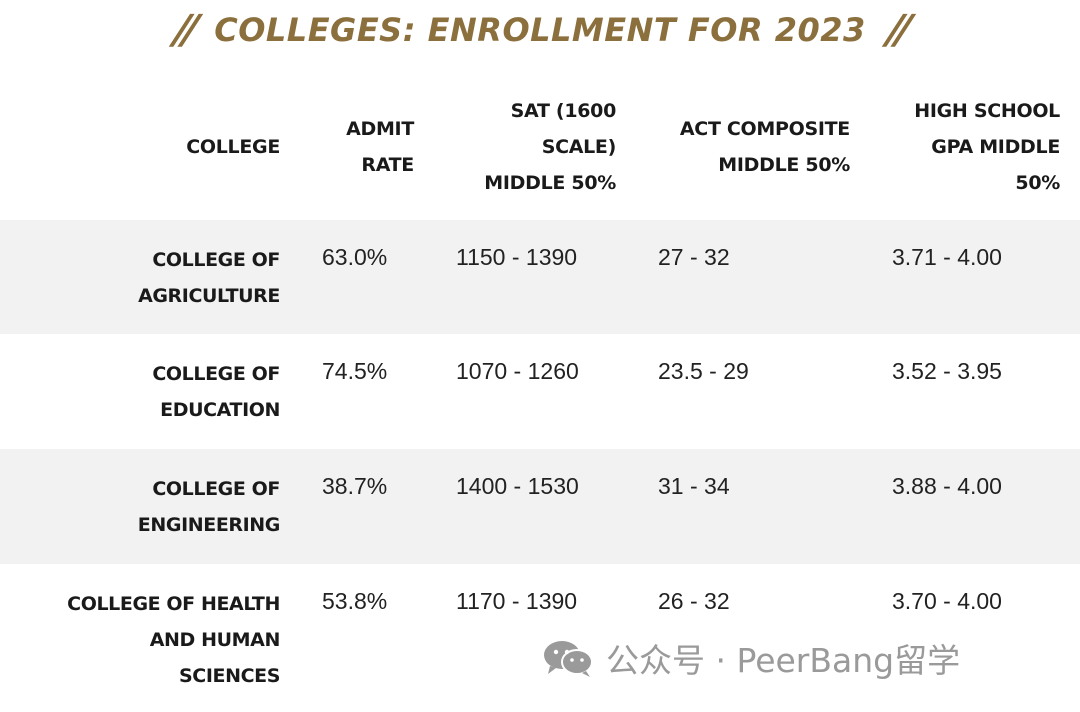 This screenshot has width=1080, height=712. Describe the element at coordinates (517, 371) in the screenshot. I see `sat-cell: 1070 - 1260` at that location.